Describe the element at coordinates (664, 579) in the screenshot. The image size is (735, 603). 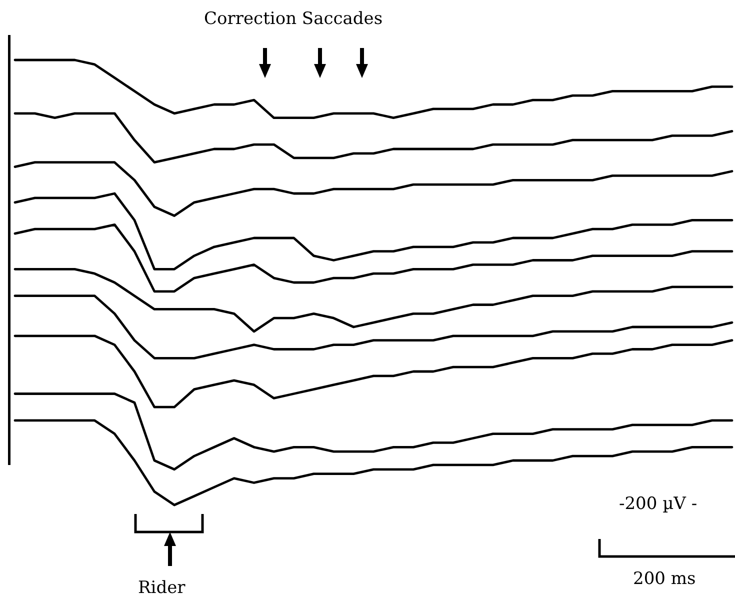
I see `text: 200 ms` at that location.